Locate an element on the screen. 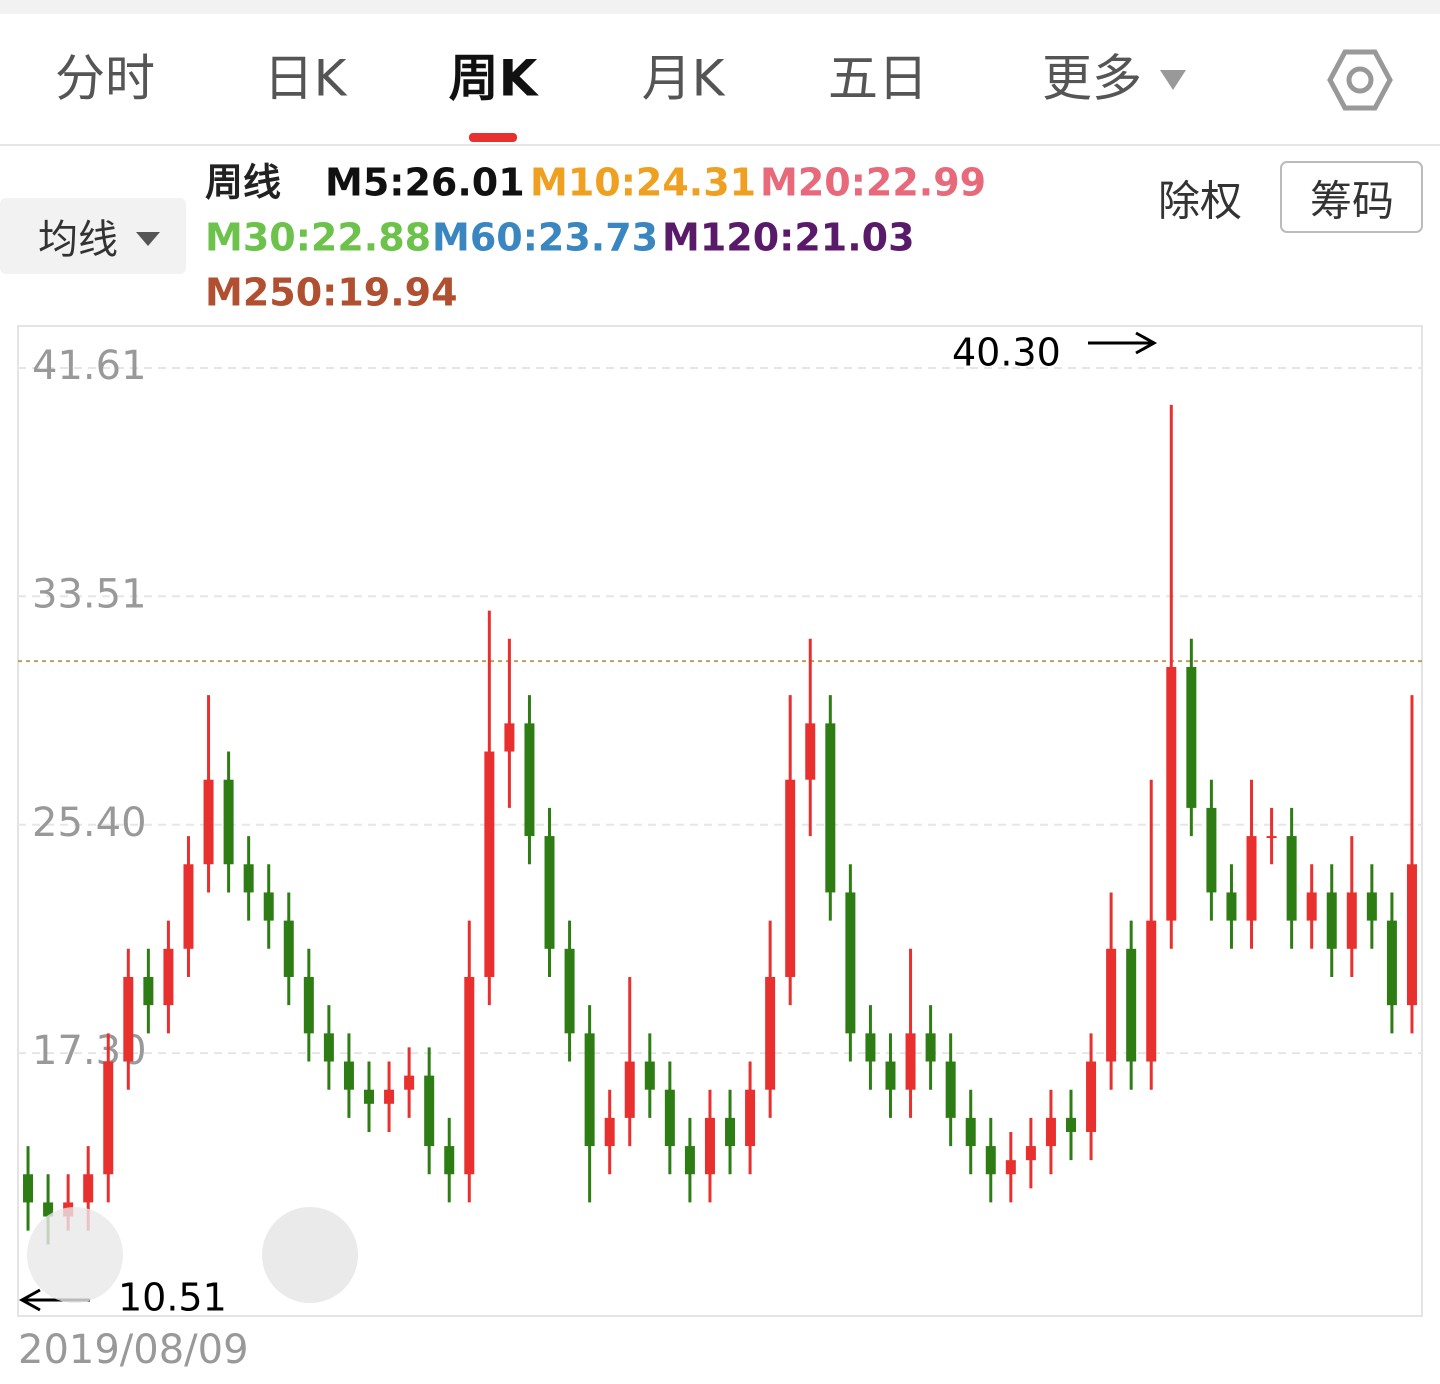 Image resolution: width=1440 pixels, height=1384 pixels. tab: 分时 is located at coordinates (105, 79).